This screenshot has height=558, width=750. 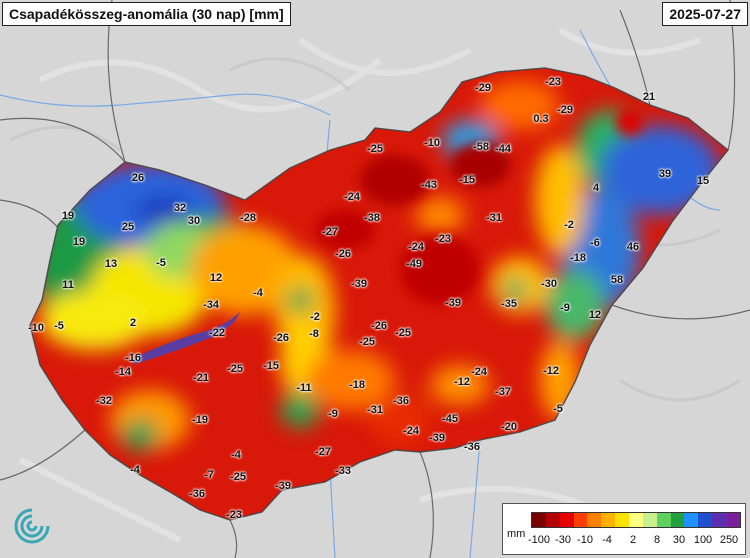 What do you see at coordinates (729, 540) in the screenshot?
I see `legend-tick-label: 250` at bounding box center [729, 540].